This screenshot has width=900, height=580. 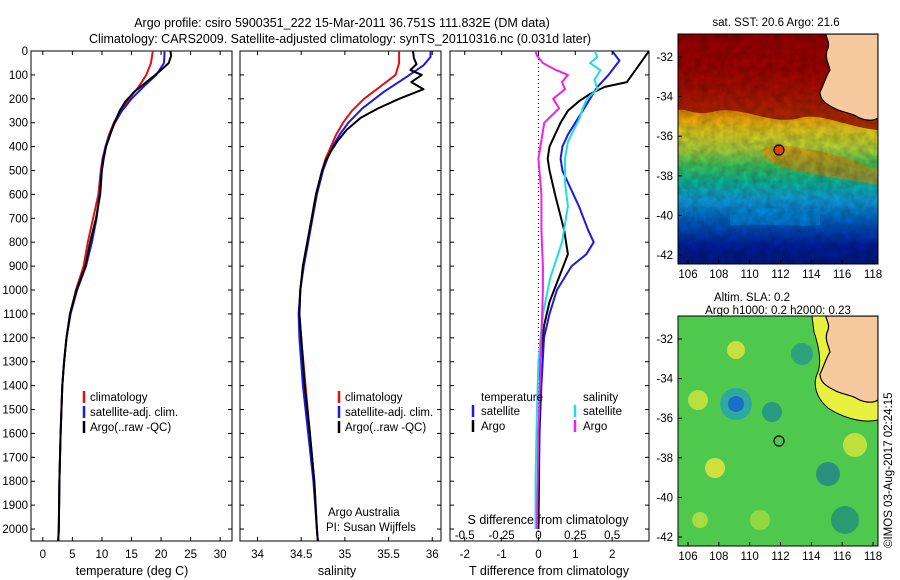 What do you see at coordinates (72, 555) in the screenshot?
I see `x-tick-label: 5` at bounding box center [72, 555].